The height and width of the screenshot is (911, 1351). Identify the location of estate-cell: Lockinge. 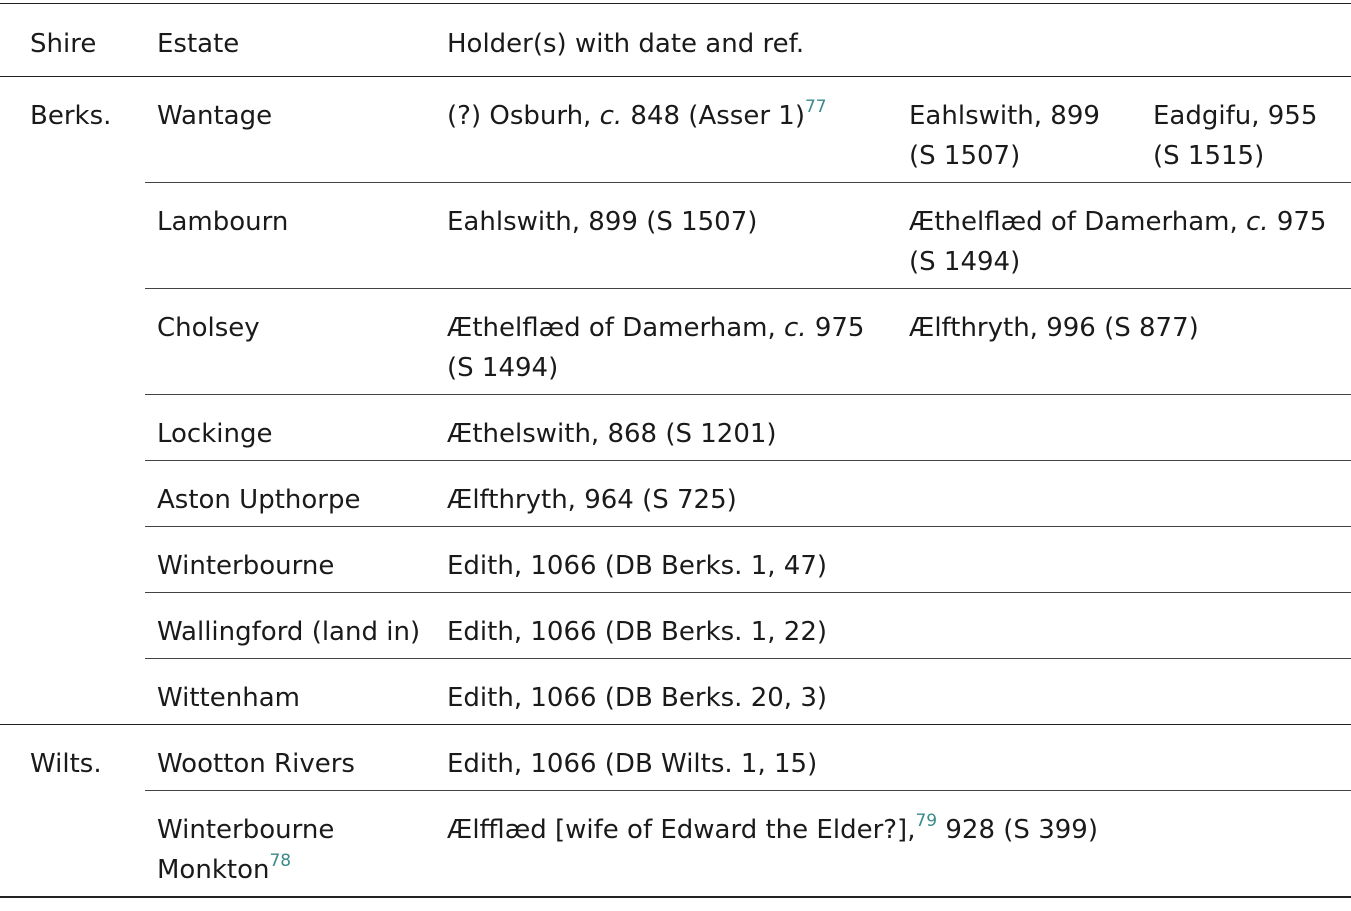
(290, 427).